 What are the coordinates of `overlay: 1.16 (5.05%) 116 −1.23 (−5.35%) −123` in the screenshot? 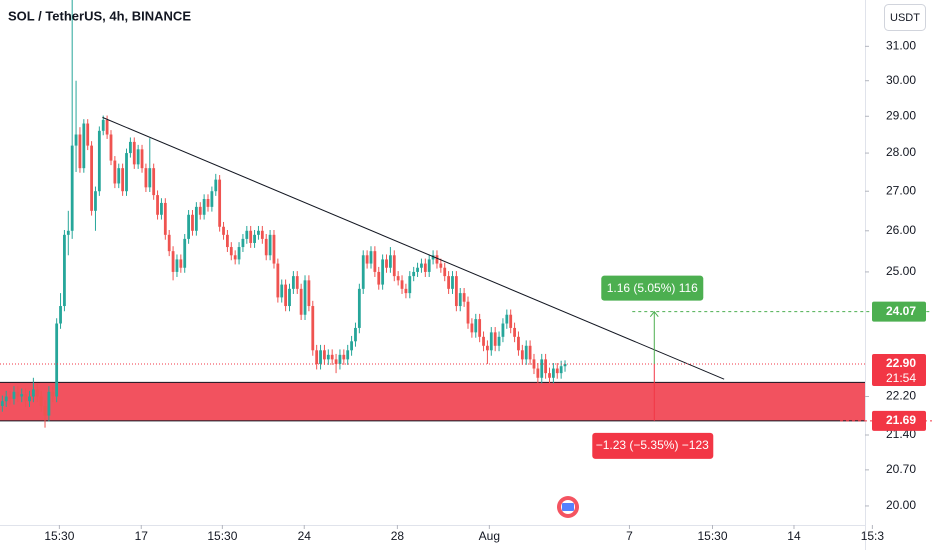 It's located at (762, 367).